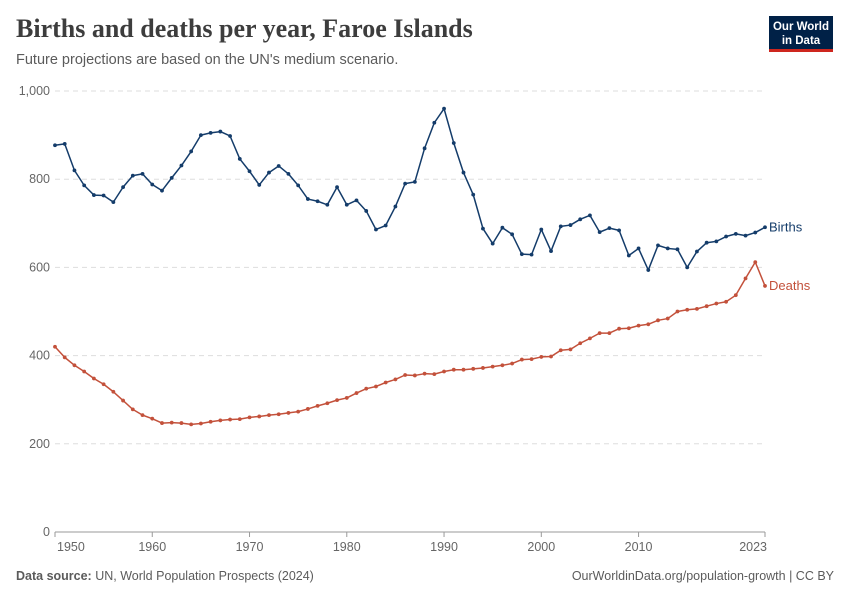 Image resolution: width=850 pixels, height=600 pixels. What do you see at coordinates (424, 373) in the screenshot?
I see `deaths-point-1988` at bounding box center [424, 373].